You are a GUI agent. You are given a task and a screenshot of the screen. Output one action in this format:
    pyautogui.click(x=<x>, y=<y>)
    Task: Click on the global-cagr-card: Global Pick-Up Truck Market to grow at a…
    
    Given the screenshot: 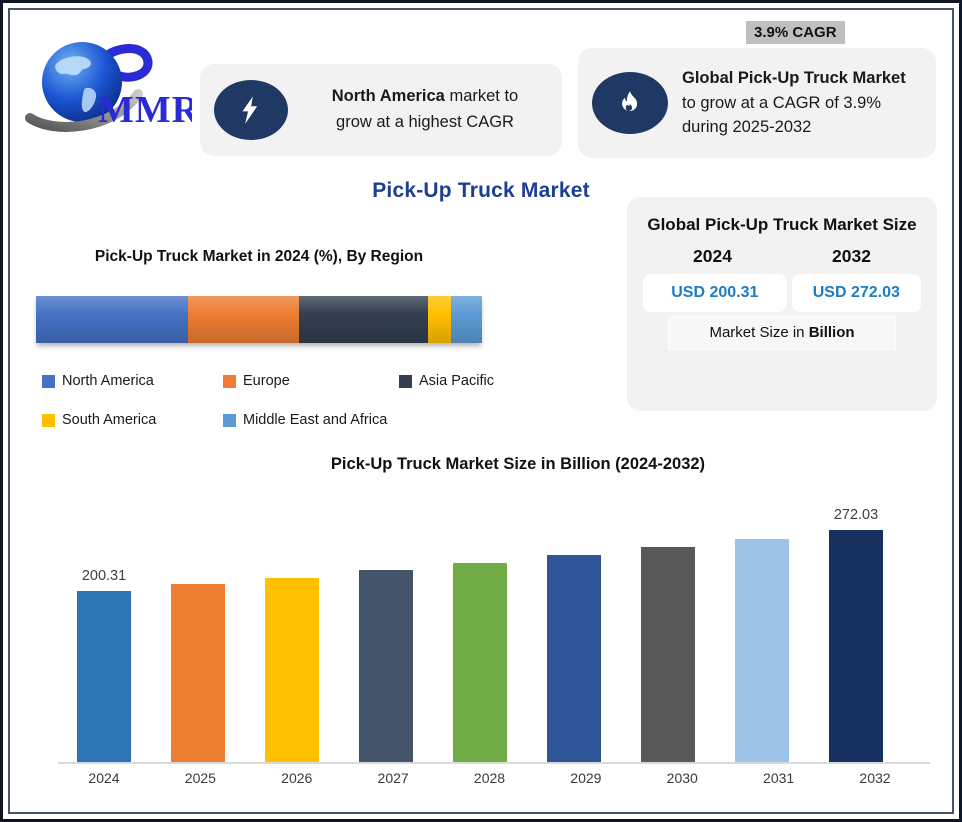 What is the action you would take?
    pyautogui.click(x=757, y=103)
    